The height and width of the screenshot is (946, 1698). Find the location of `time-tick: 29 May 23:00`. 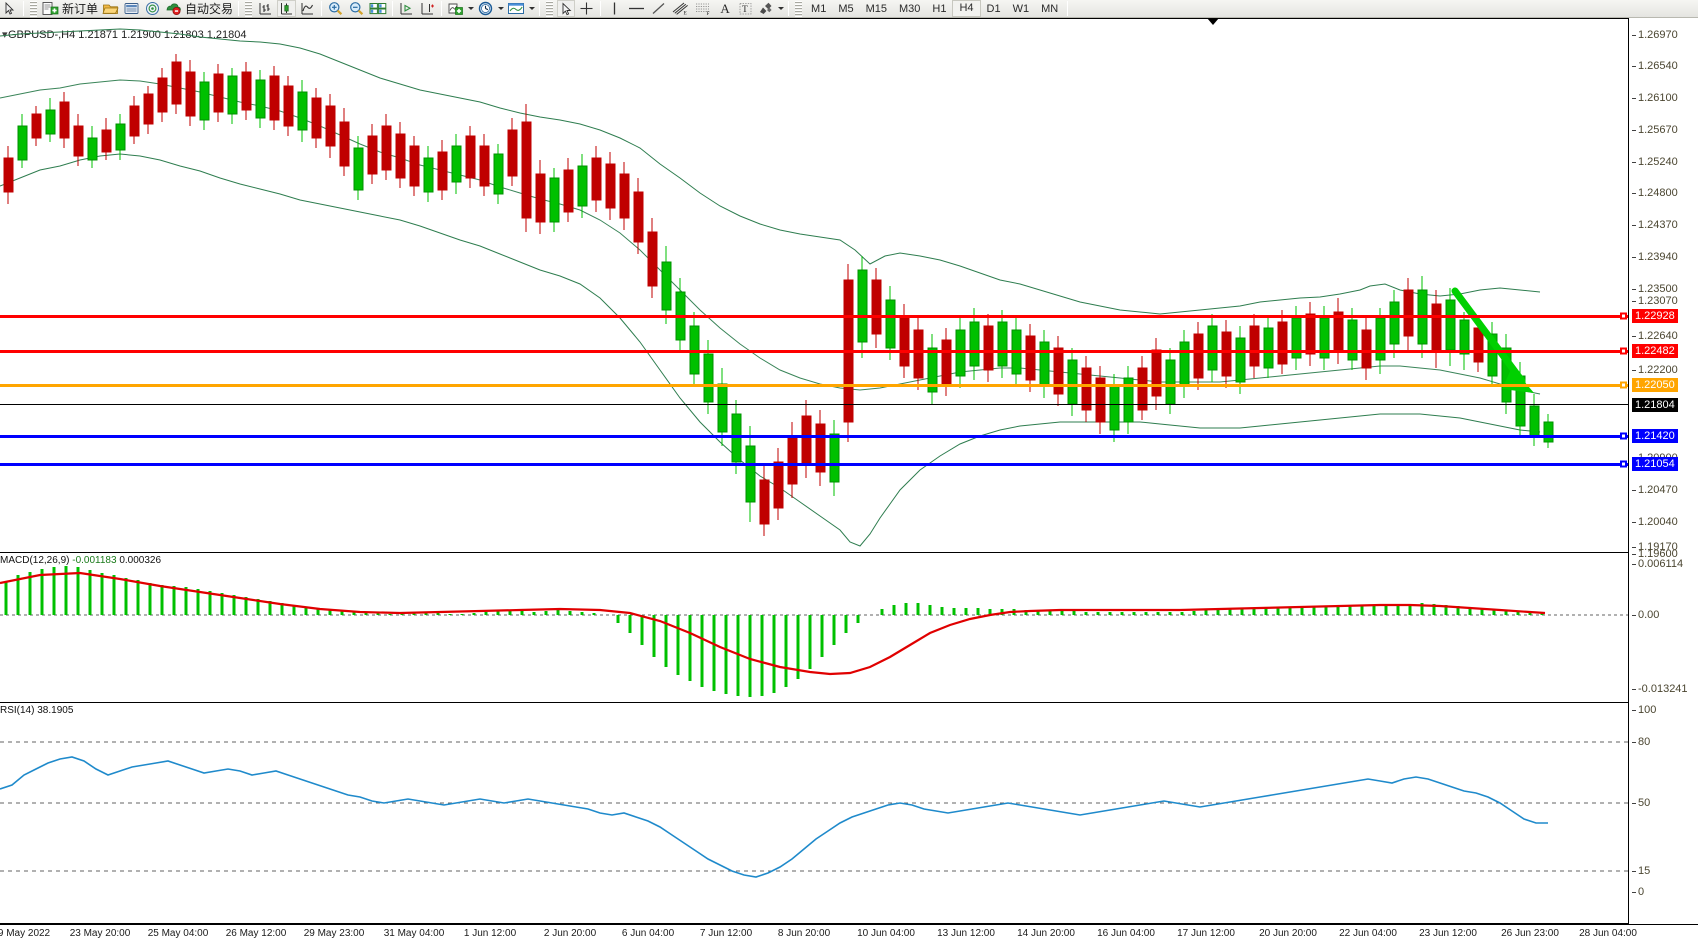

time-tick: 29 May 23:00 is located at coordinates (334, 933).